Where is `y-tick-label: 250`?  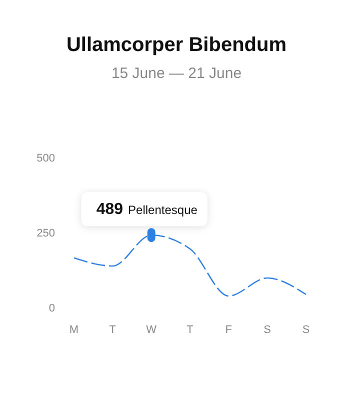
y-tick-label: 250 is located at coordinates (45, 234).